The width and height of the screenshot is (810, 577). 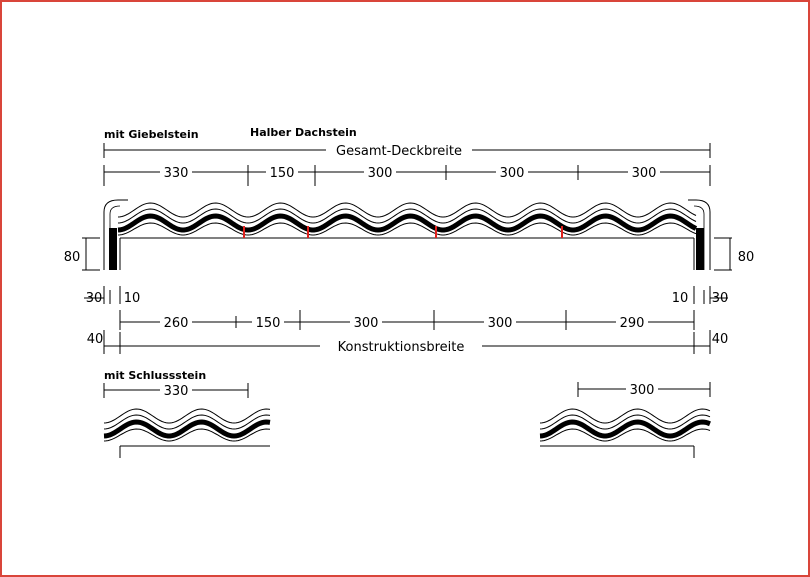 What do you see at coordinates (194, 451) in the screenshot?
I see `detail-left-batten` at bounding box center [194, 451].